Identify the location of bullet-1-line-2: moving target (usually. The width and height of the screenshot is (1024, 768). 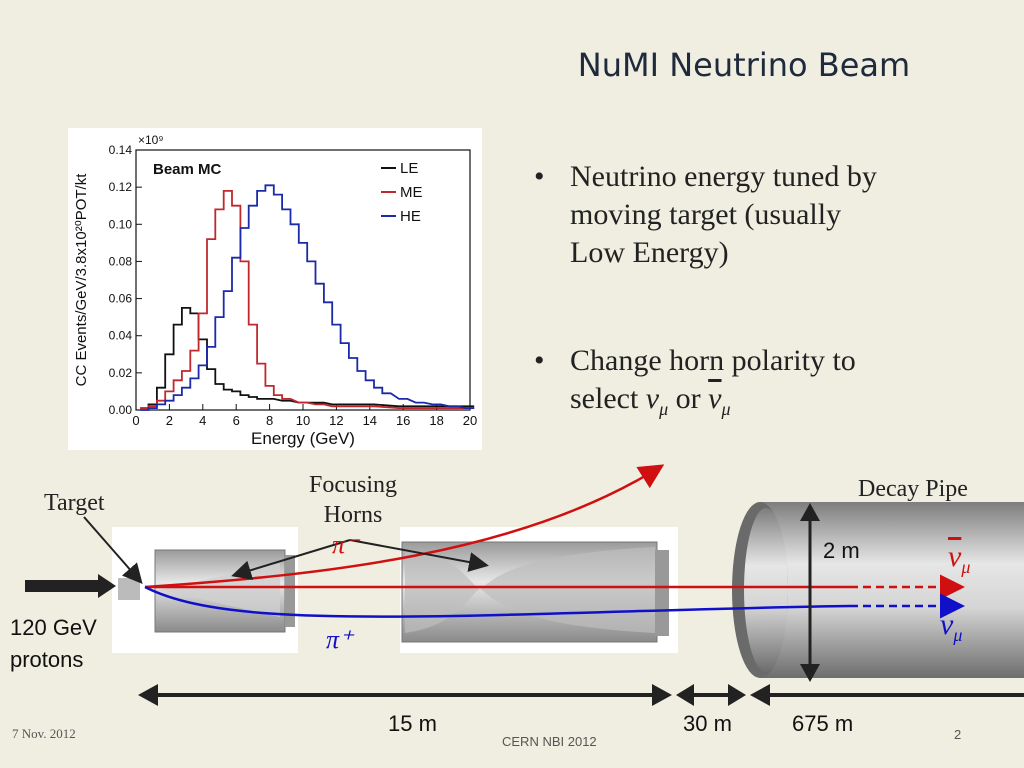
(706, 214).